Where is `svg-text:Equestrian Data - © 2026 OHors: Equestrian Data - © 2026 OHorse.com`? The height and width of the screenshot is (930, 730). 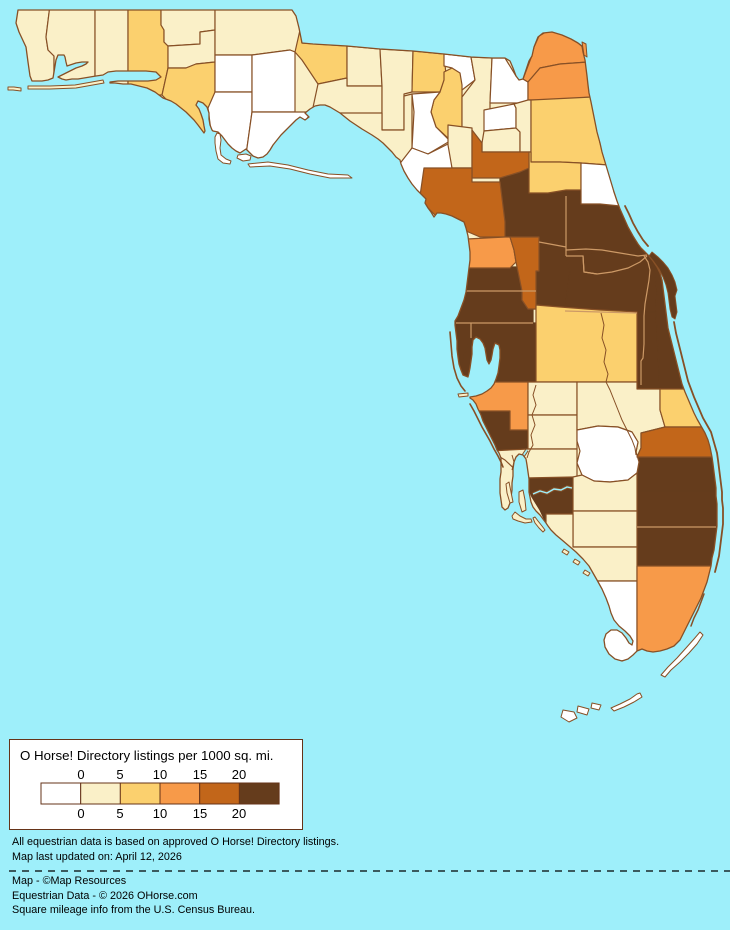
svg-text:Equestrian Data - © 2026 OHors: Equestrian Data - © 2026 OHorse.com is located at coordinates (105, 896).